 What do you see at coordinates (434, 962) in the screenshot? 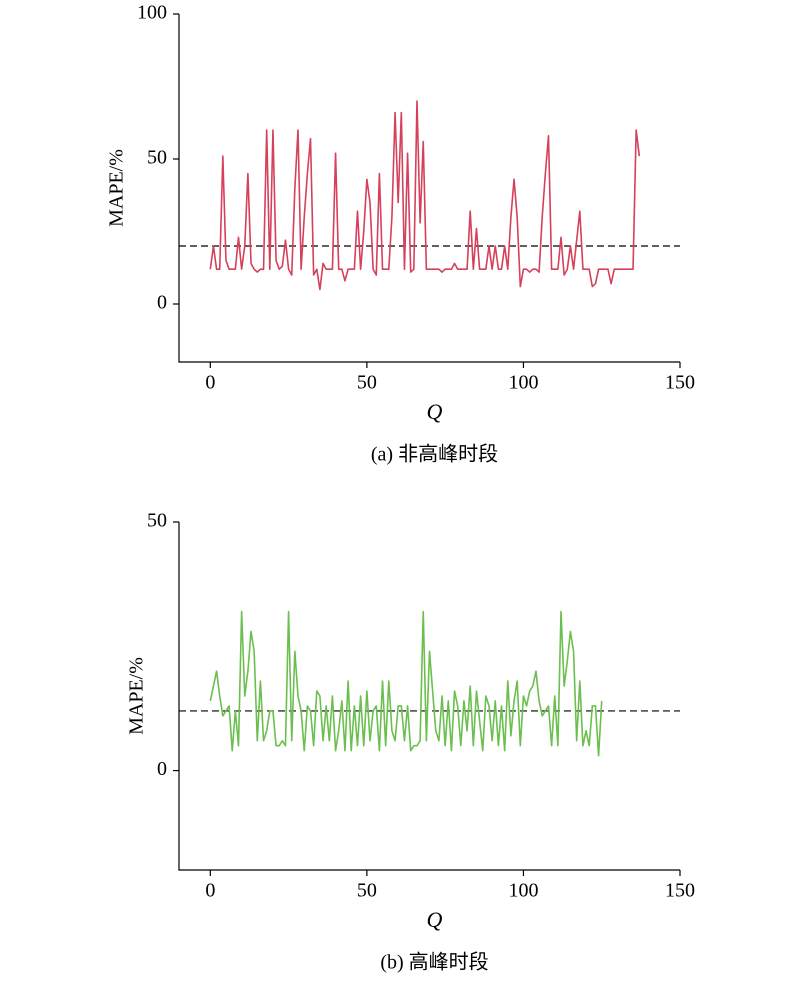
I see `caption: (b) 高峰时段` at bounding box center [434, 962].